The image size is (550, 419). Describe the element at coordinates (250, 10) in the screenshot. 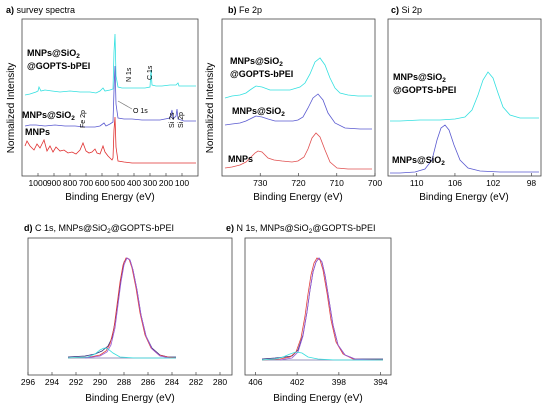

I see `panel-b-title: Fe 2p` at that location.